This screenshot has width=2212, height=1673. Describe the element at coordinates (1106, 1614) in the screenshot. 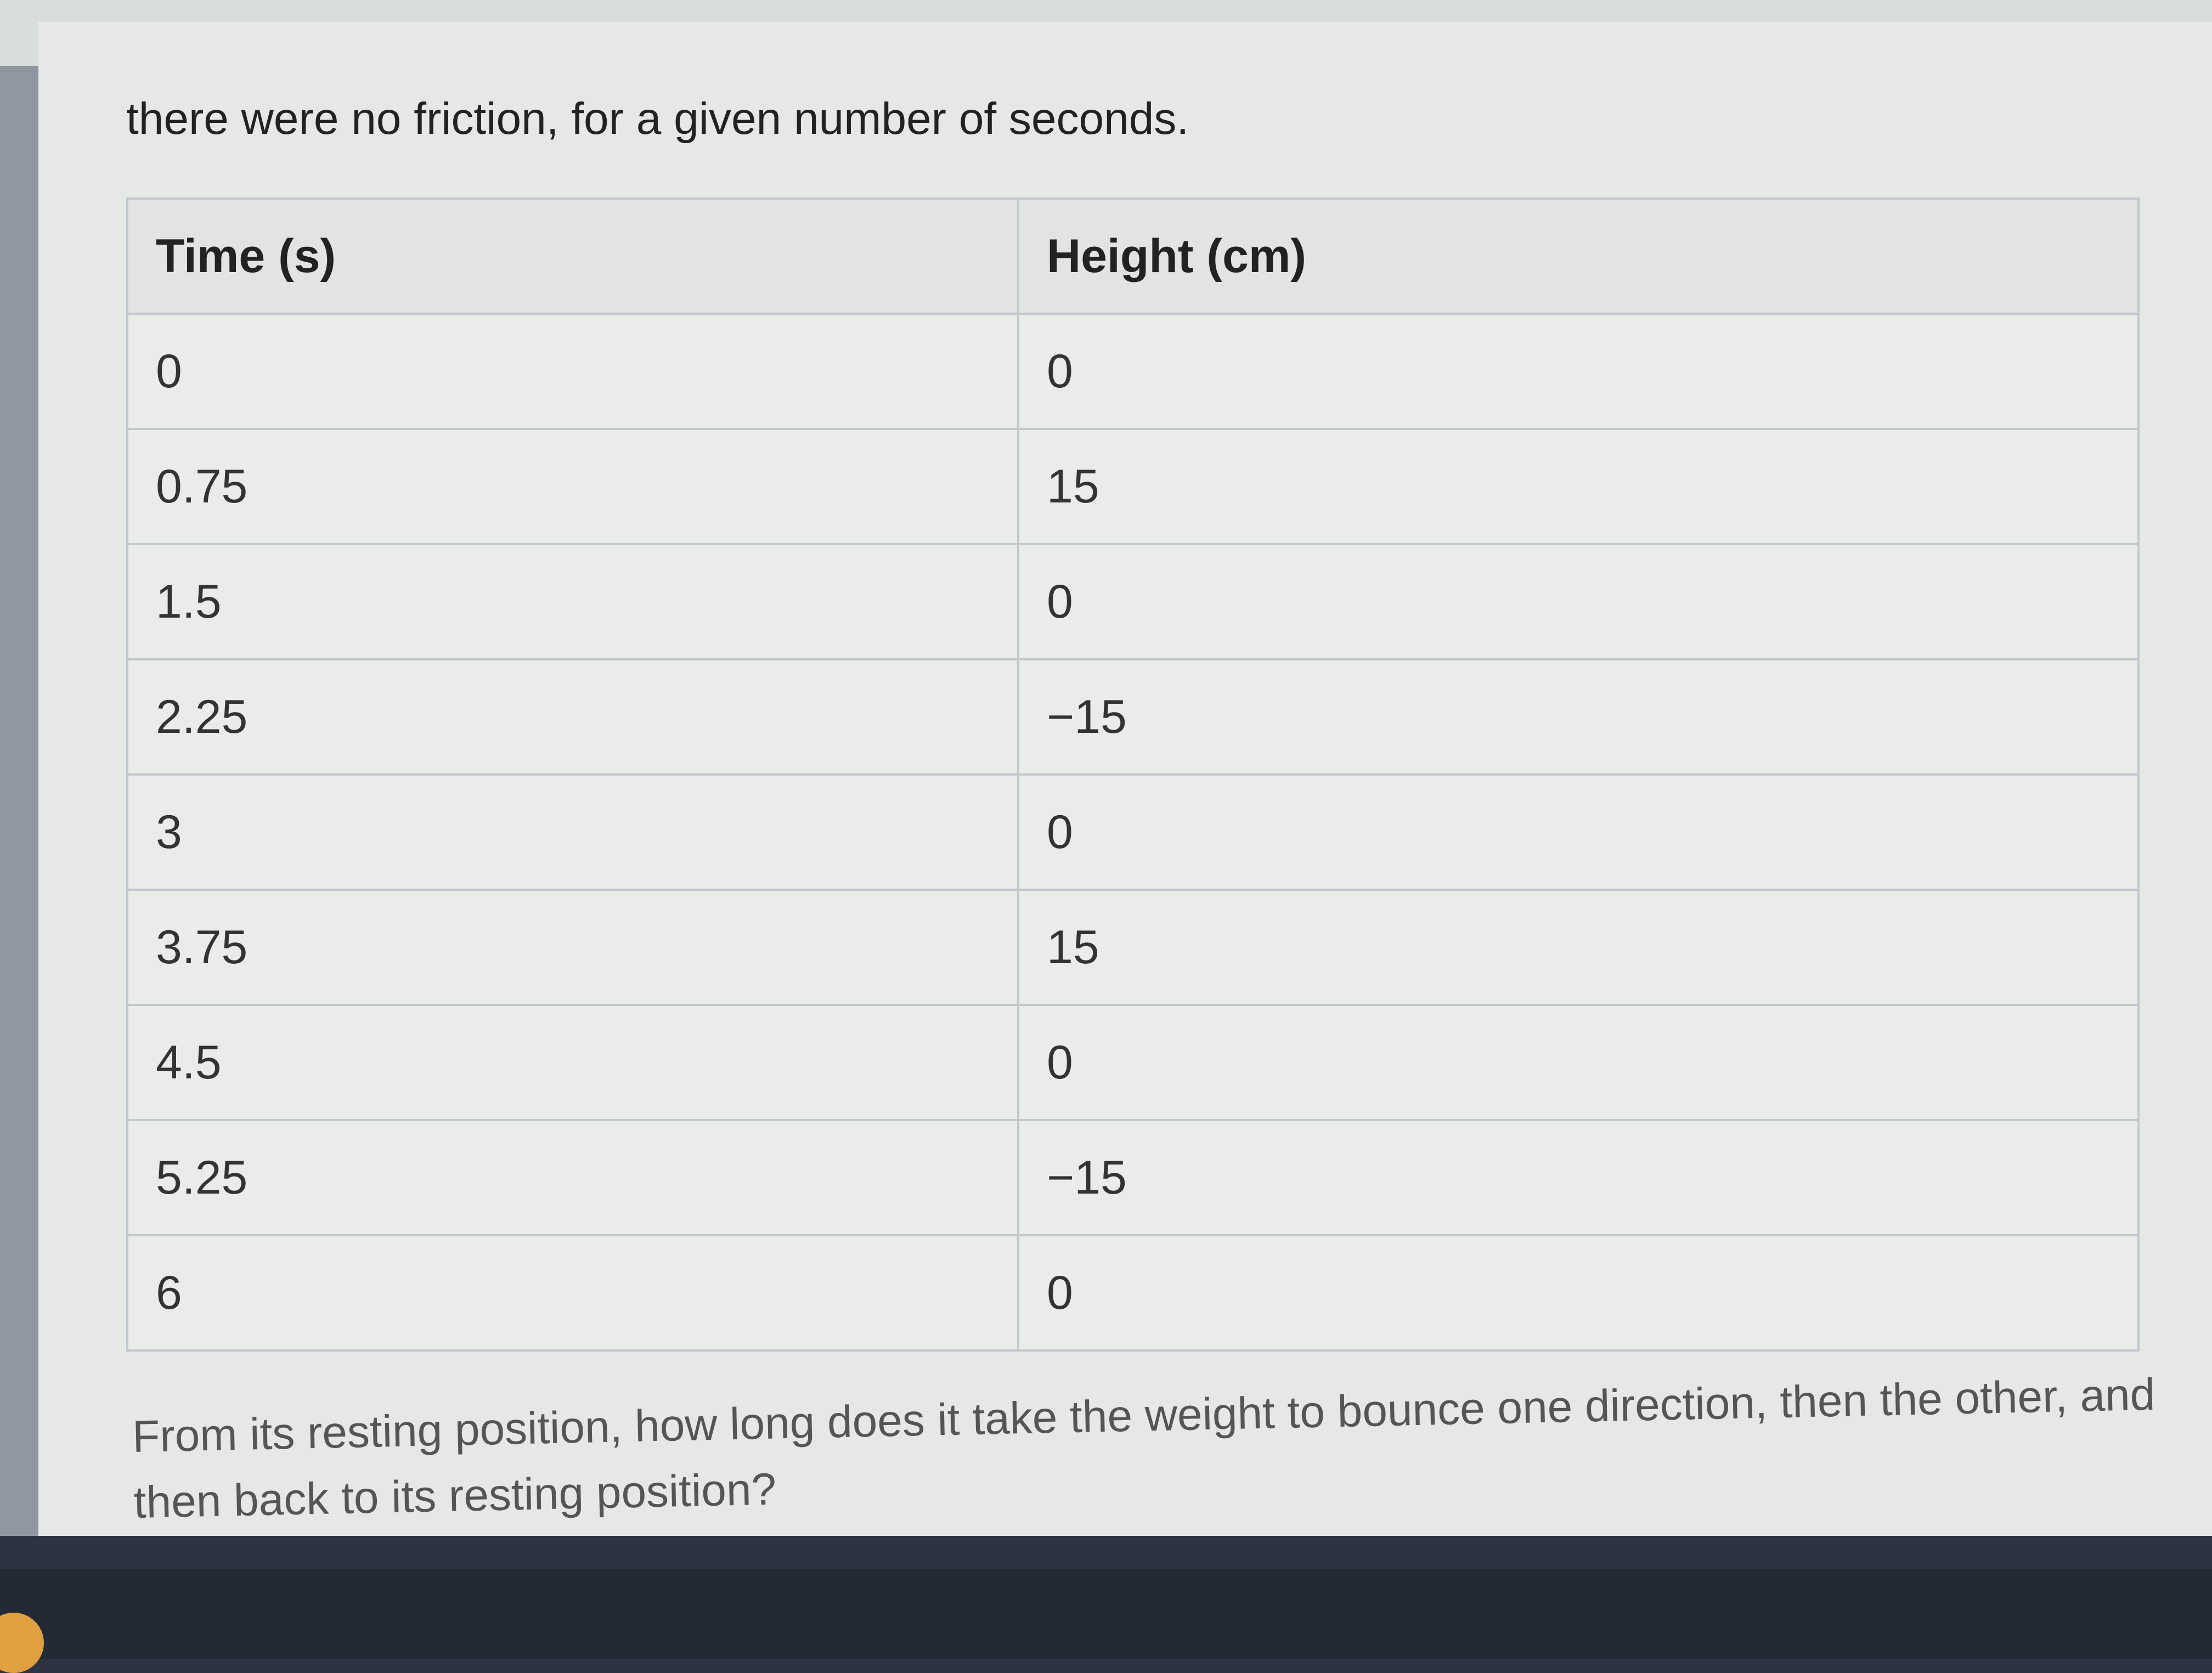

I see `taskbar` at that location.